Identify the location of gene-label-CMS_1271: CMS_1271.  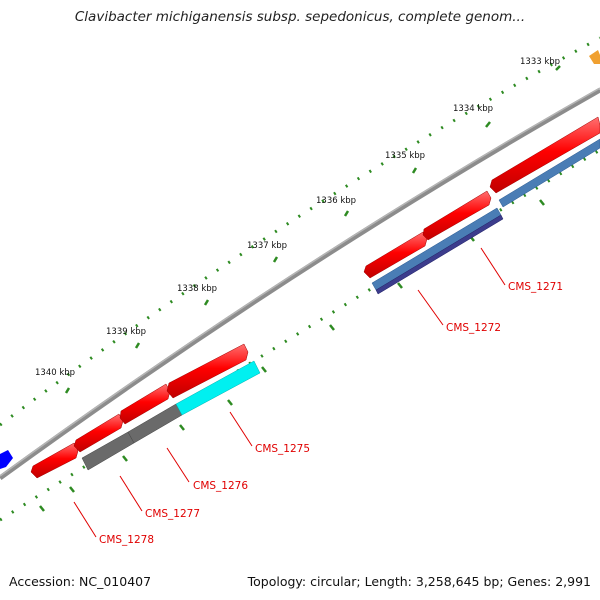
(535, 287).